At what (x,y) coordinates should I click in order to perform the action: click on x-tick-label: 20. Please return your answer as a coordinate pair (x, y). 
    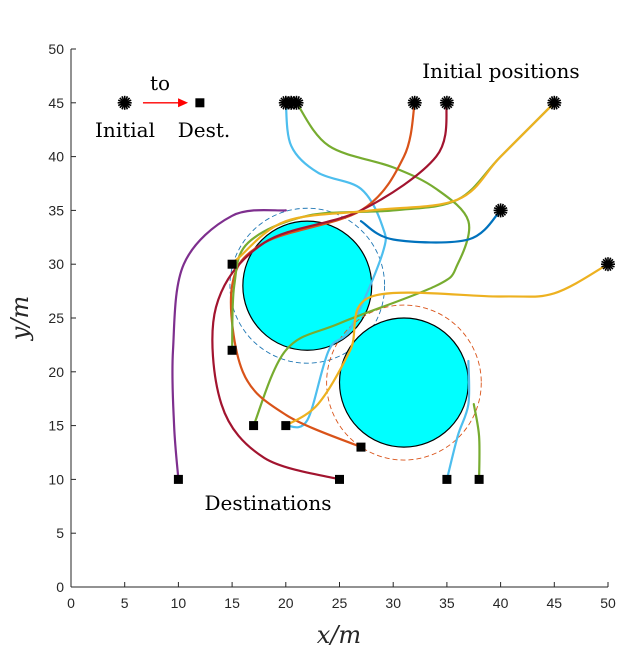
    Looking at the image, I should click on (286, 603).